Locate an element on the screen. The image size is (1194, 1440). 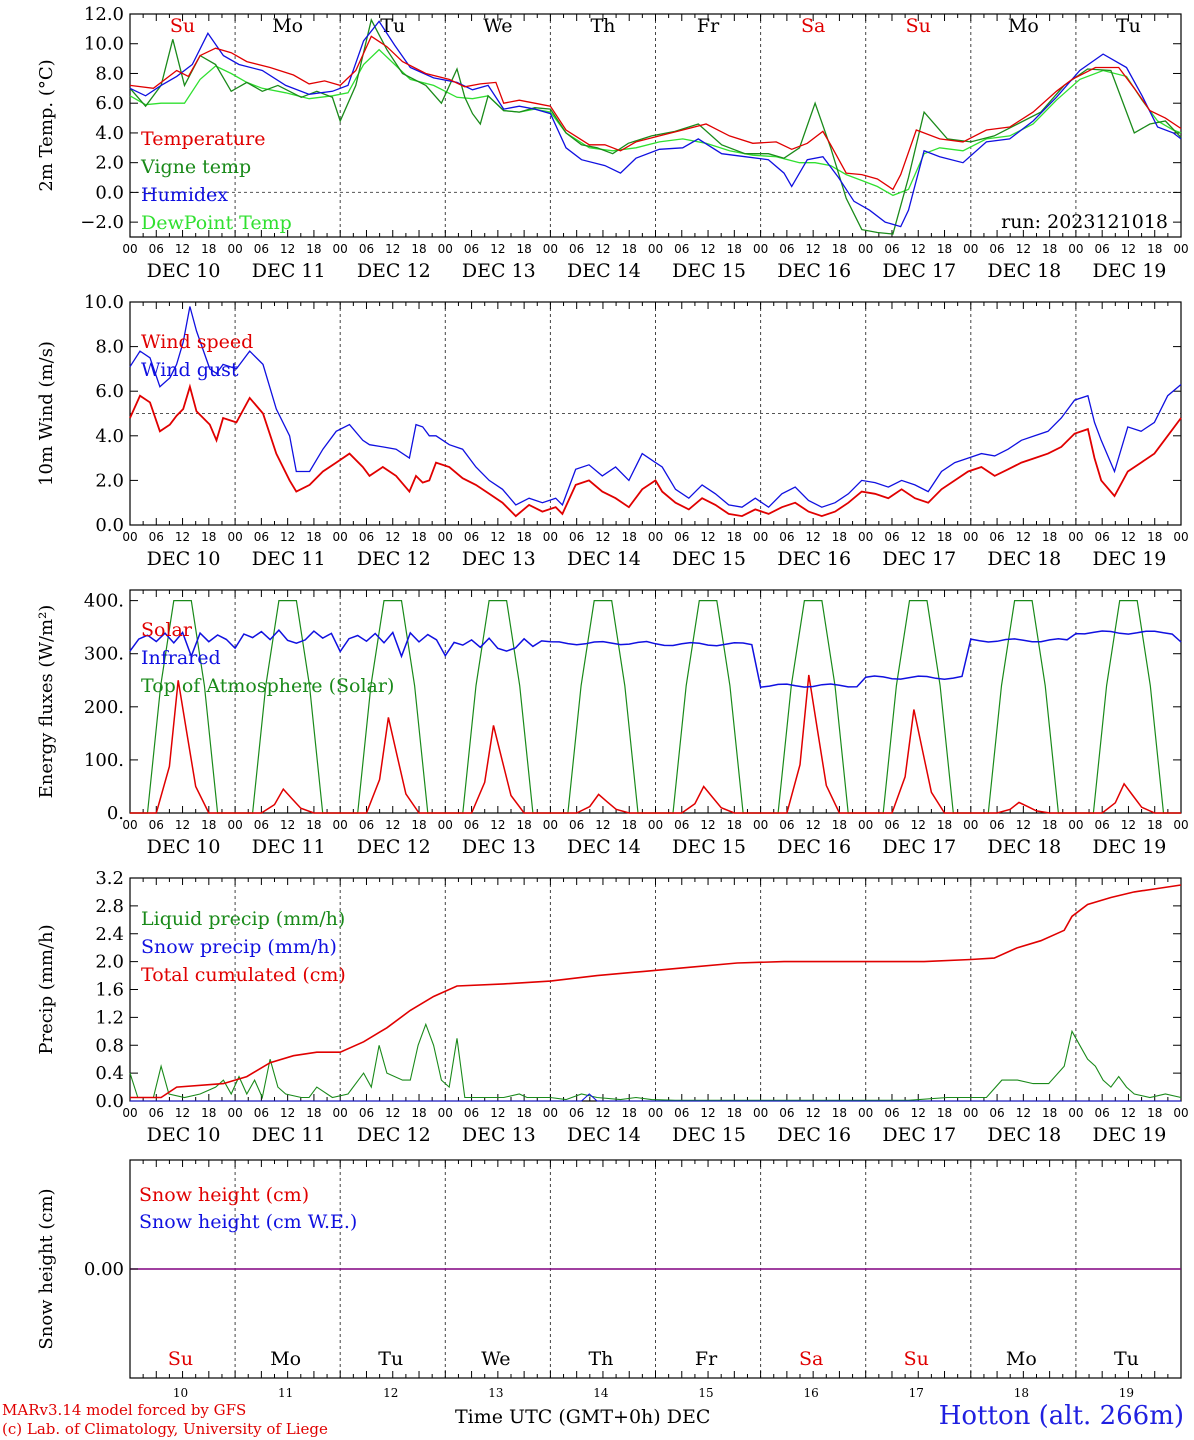
snow-day-number: 12 is located at coordinates (390, 1393).